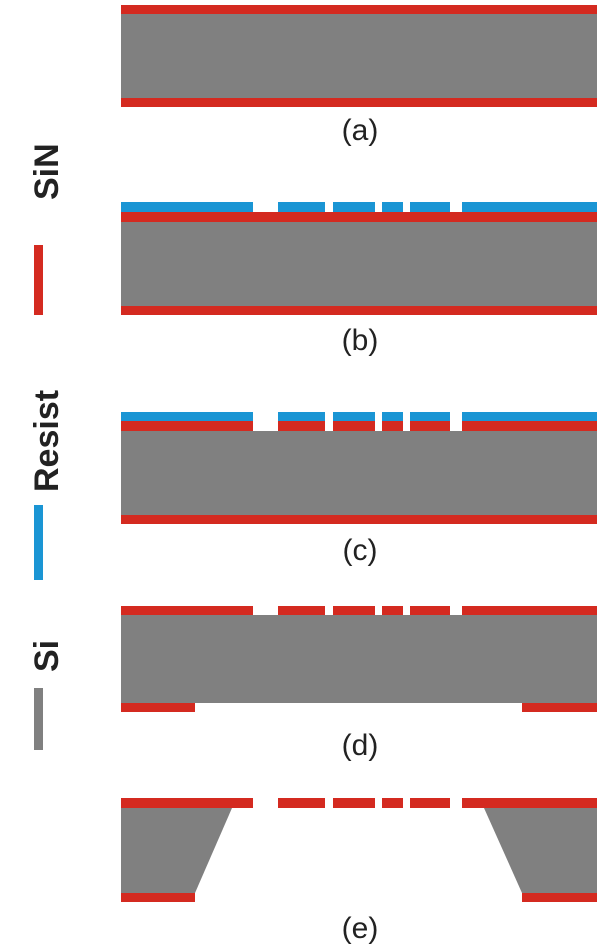 The width and height of the screenshot is (599, 950). I want to click on panel-label: (a), so click(360, 130).